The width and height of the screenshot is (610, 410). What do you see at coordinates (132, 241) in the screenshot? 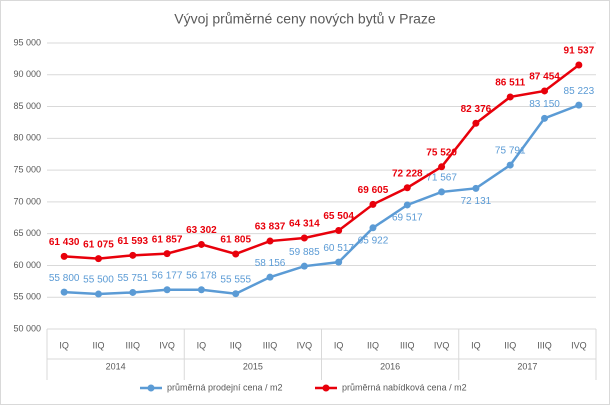
I see `data-label: 61 593` at bounding box center [132, 241].